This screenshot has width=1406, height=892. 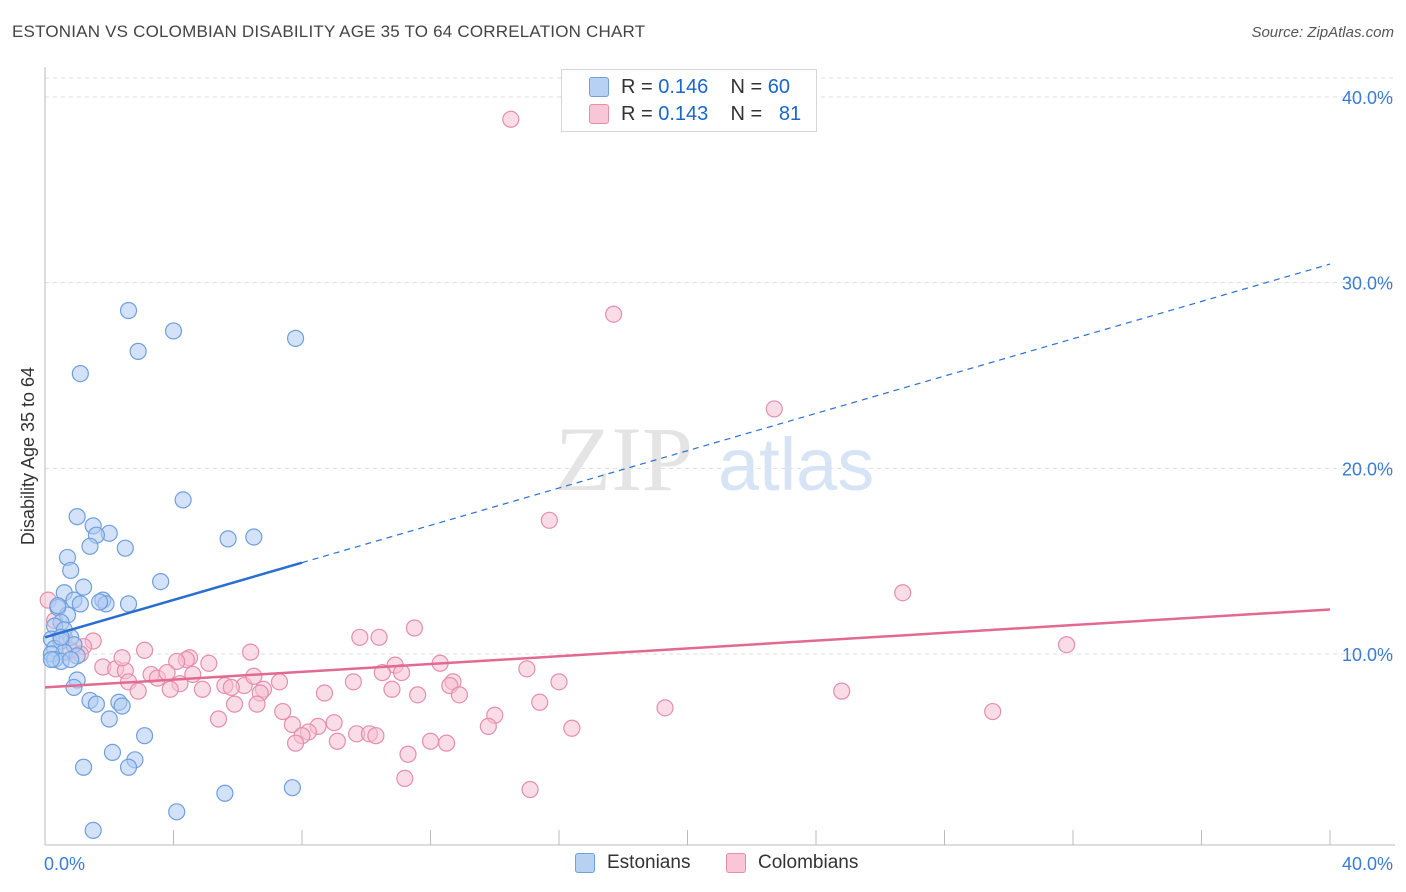 What do you see at coordinates (779, 86) in the screenshot?
I see `legend-n-value: 60` at bounding box center [779, 86].